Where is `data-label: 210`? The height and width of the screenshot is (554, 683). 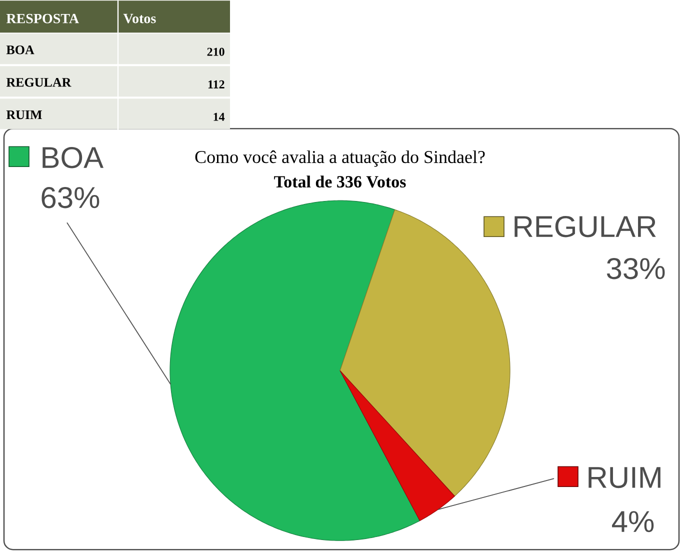
data-label: 210 is located at coordinates (215, 52).